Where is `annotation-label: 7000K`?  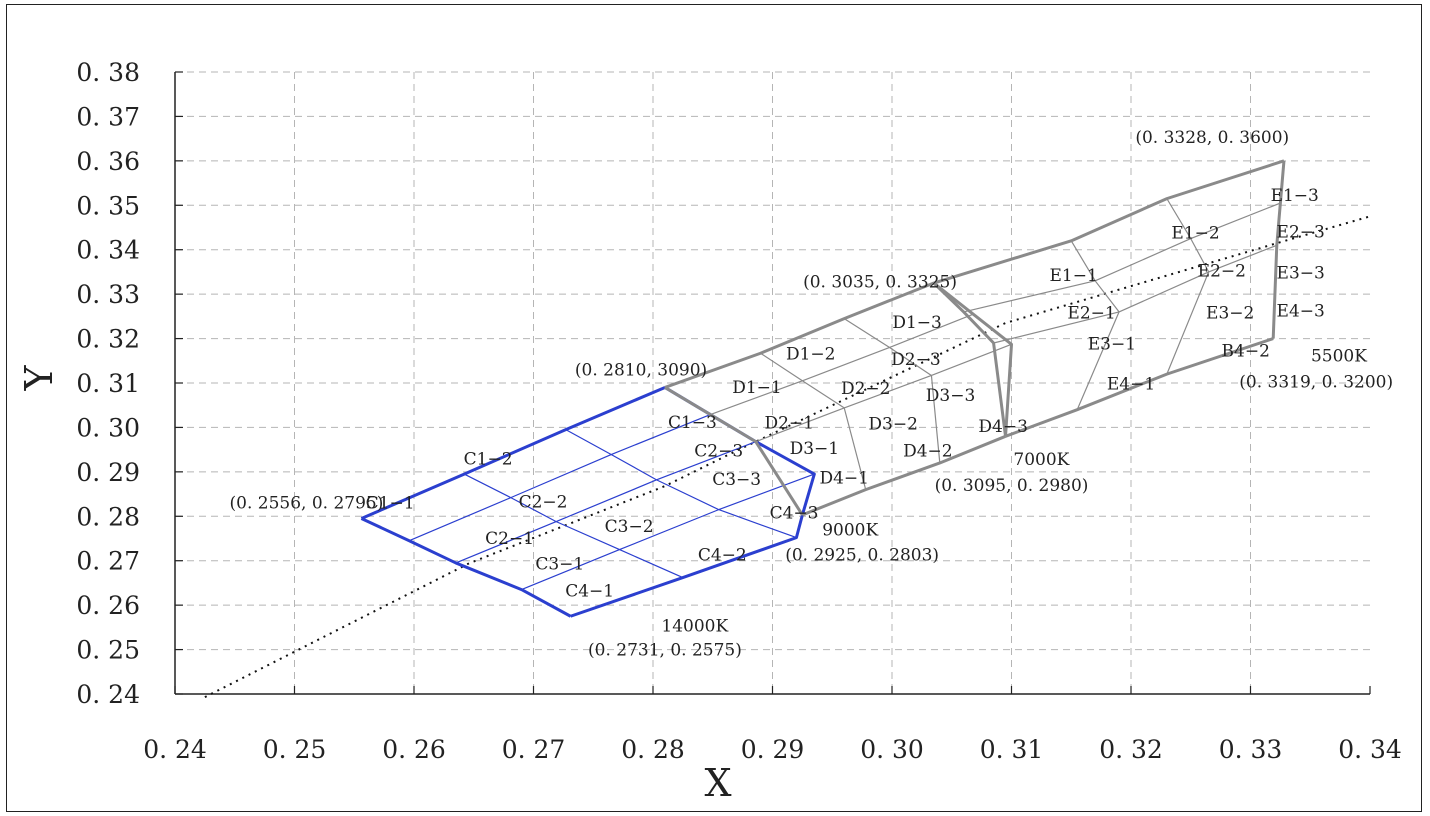 annotation-label: 7000K is located at coordinates (1041, 460).